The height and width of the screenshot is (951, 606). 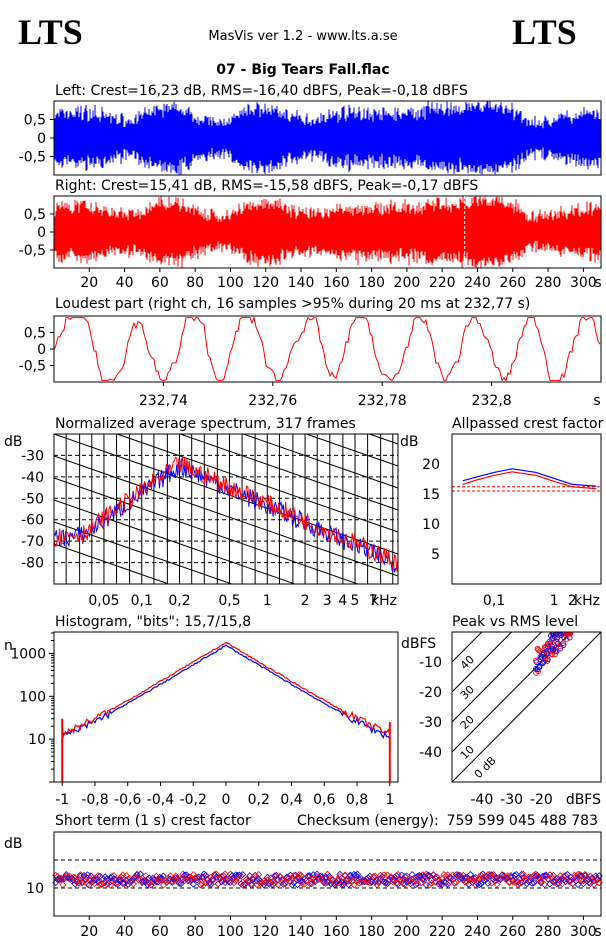 What do you see at coordinates (35, 889) in the screenshot?
I see `short-crest-ytick-label: 10` at bounding box center [35, 889].